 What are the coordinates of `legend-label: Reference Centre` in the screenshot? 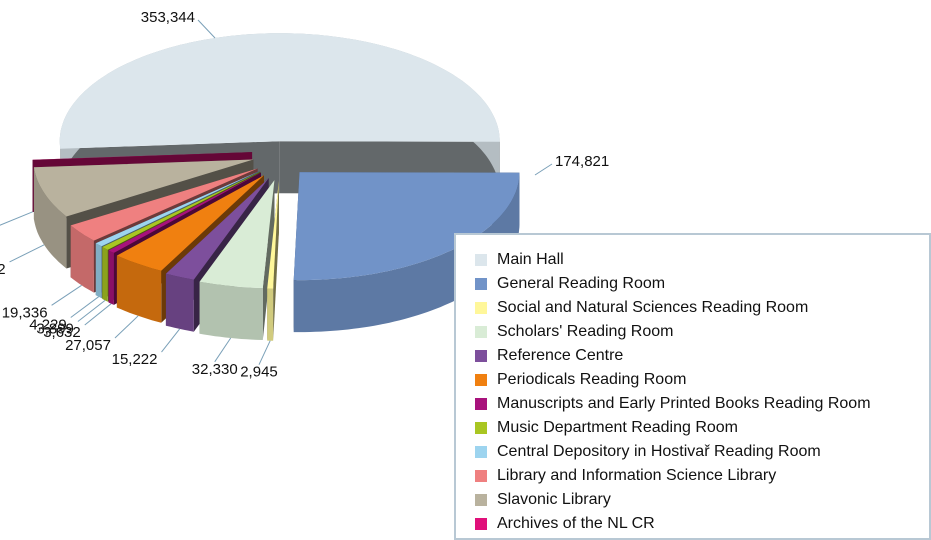 It's located at (560, 355).